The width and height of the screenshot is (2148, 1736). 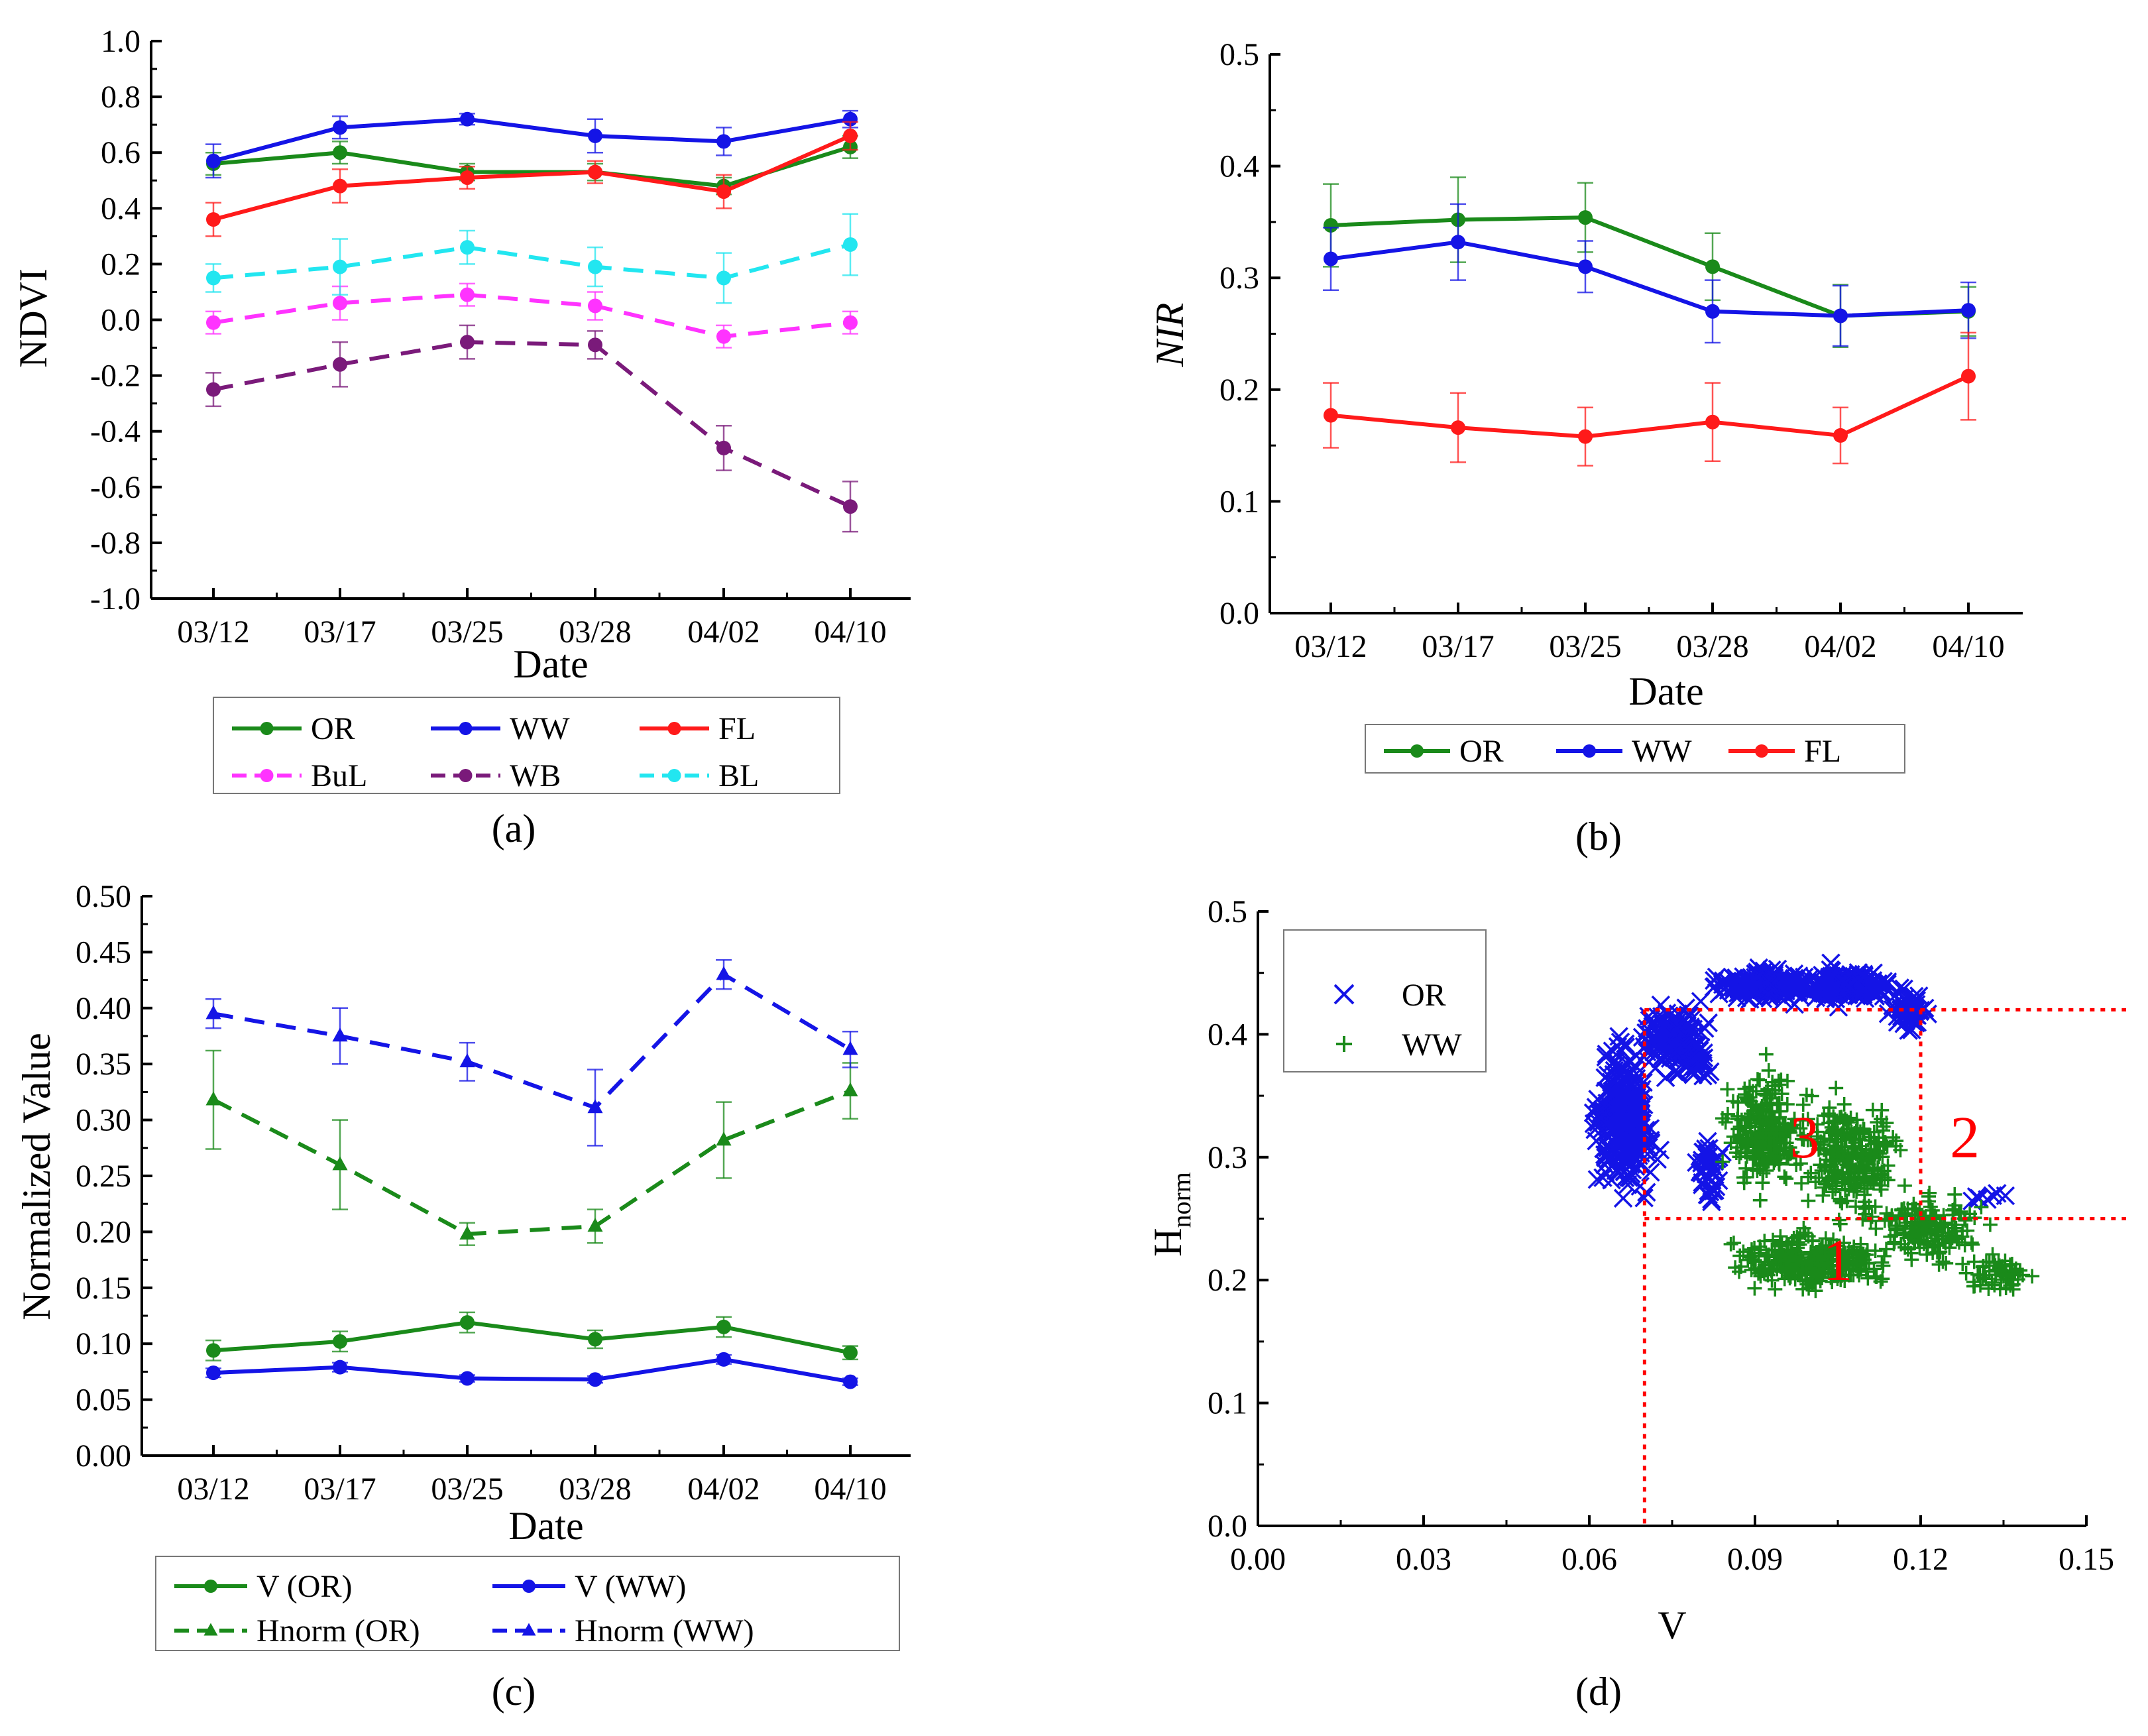 What do you see at coordinates (527, 1603) in the screenshot?
I see `legend: V (OR) V (WW) Hnorm (OR) Hnorm (WW)` at bounding box center [527, 1603].